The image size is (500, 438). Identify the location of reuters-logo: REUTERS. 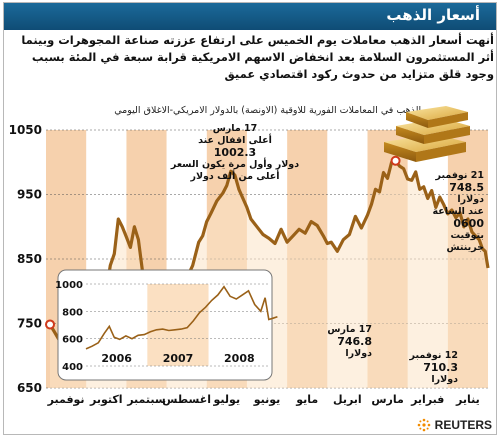
(454, 425).